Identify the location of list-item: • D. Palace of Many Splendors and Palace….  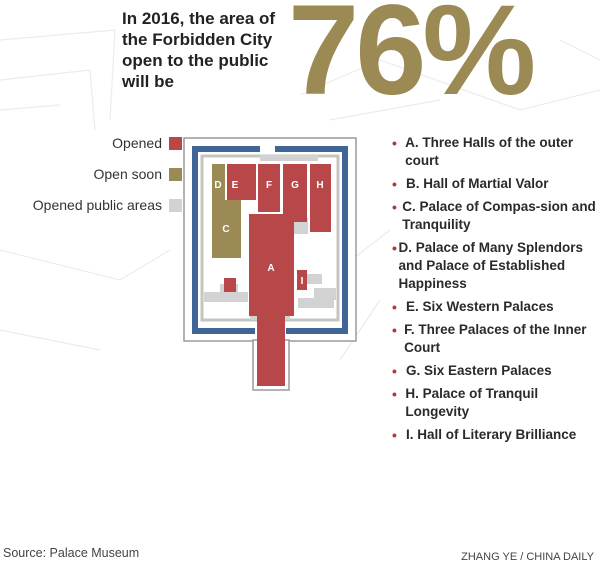
(494, 266).